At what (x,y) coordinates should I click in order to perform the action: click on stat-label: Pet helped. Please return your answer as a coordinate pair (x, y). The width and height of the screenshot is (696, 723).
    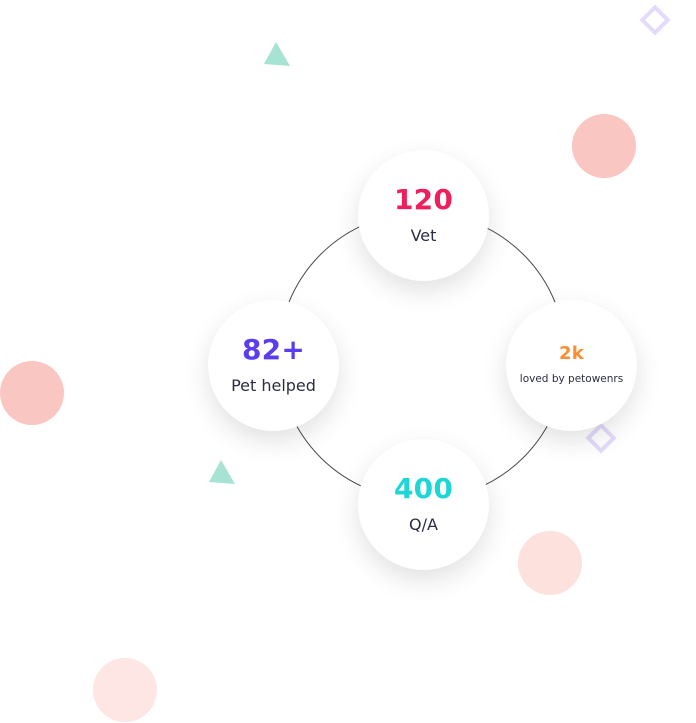
    Looking at the image, I should click on (273, 385).